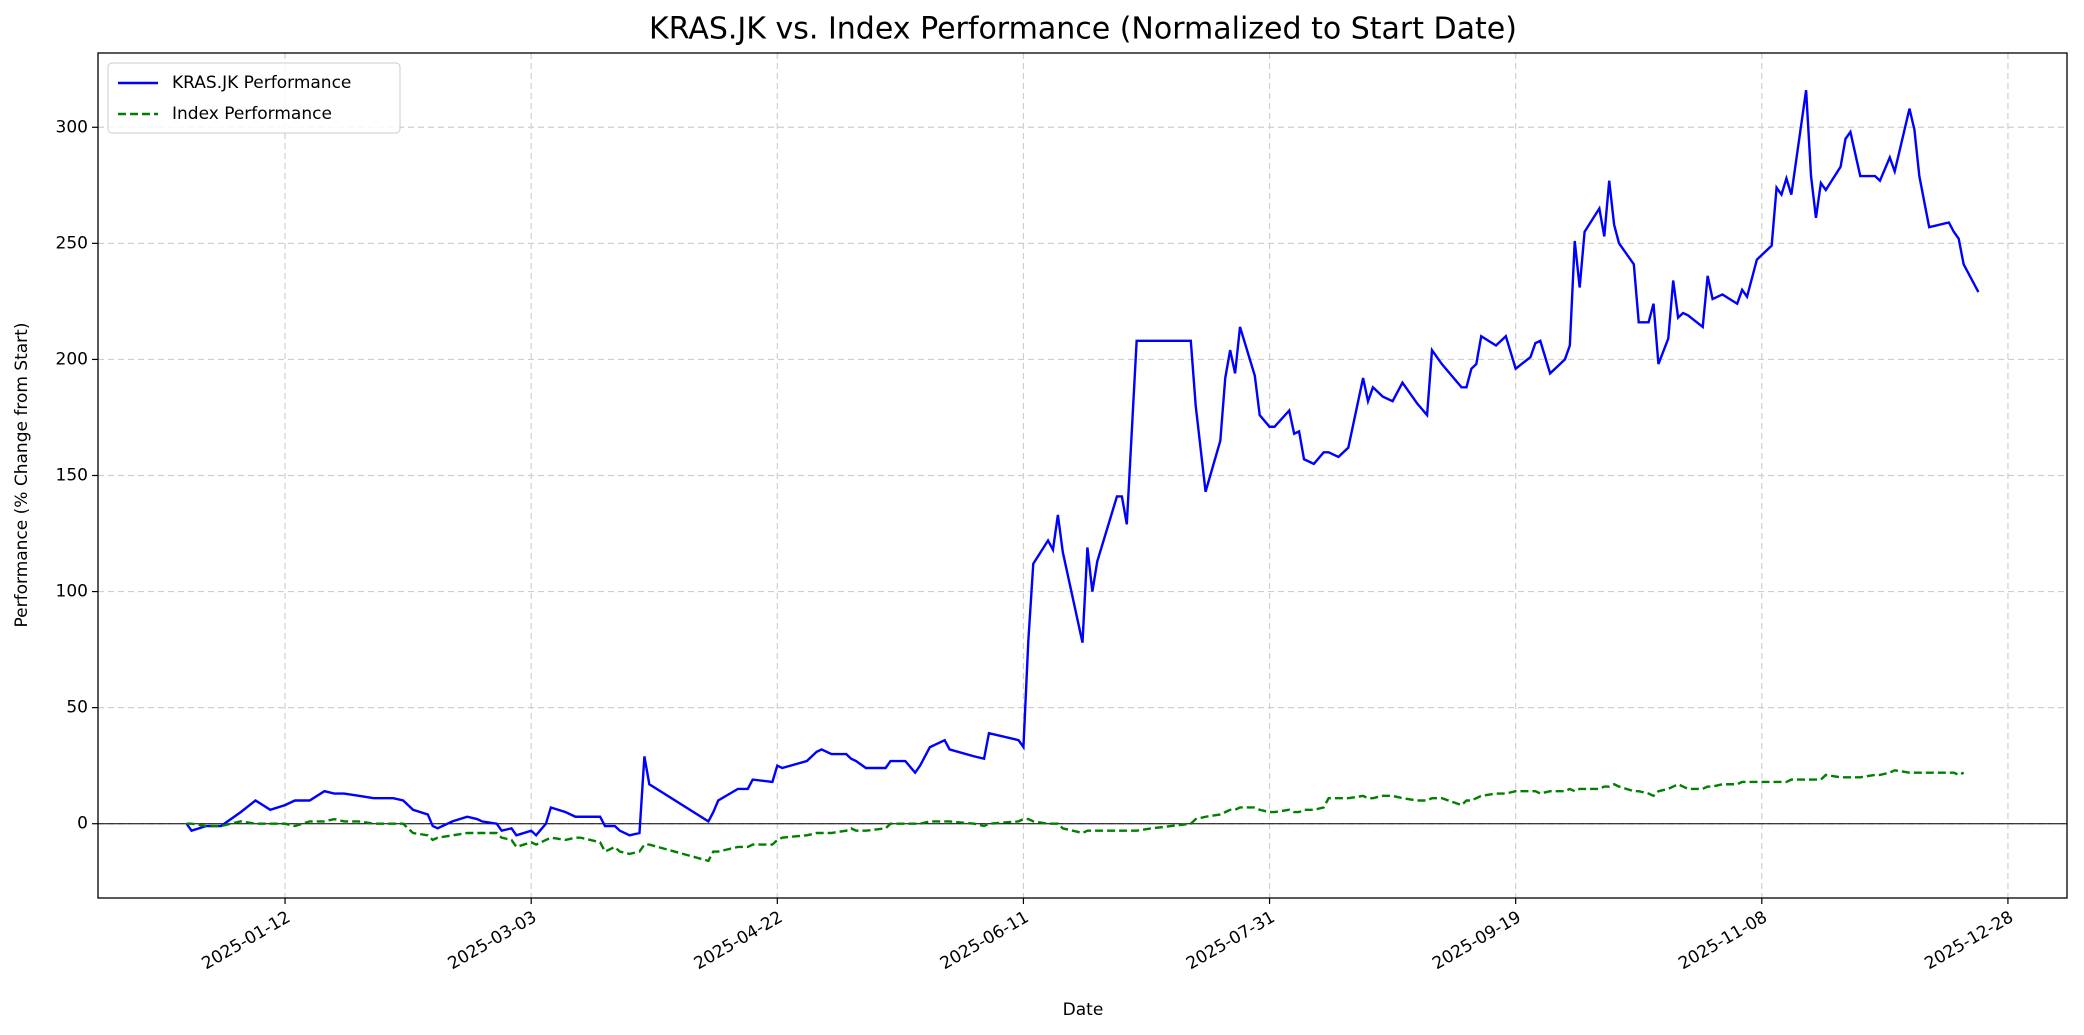 This screenshot has height=1035, width=2084. Describe the element at coordinates (77, 708) in the screenshot. I see `y-tick-label: 50` at that location.